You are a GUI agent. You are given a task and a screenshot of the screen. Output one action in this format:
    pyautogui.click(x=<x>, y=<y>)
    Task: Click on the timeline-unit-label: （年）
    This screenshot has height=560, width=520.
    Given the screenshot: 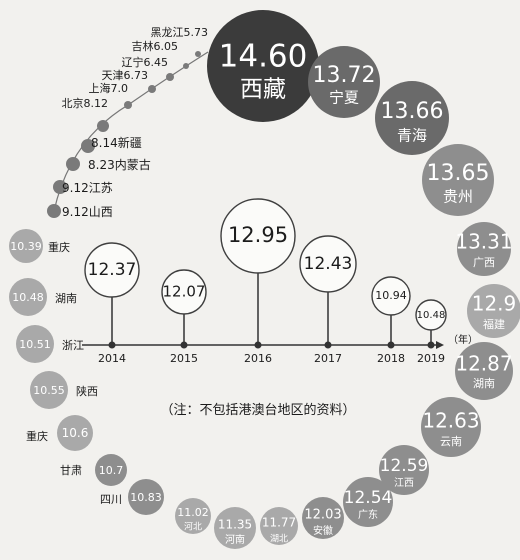 What is the action you would take?
    pyautogui.click(x=463, y=339)
    